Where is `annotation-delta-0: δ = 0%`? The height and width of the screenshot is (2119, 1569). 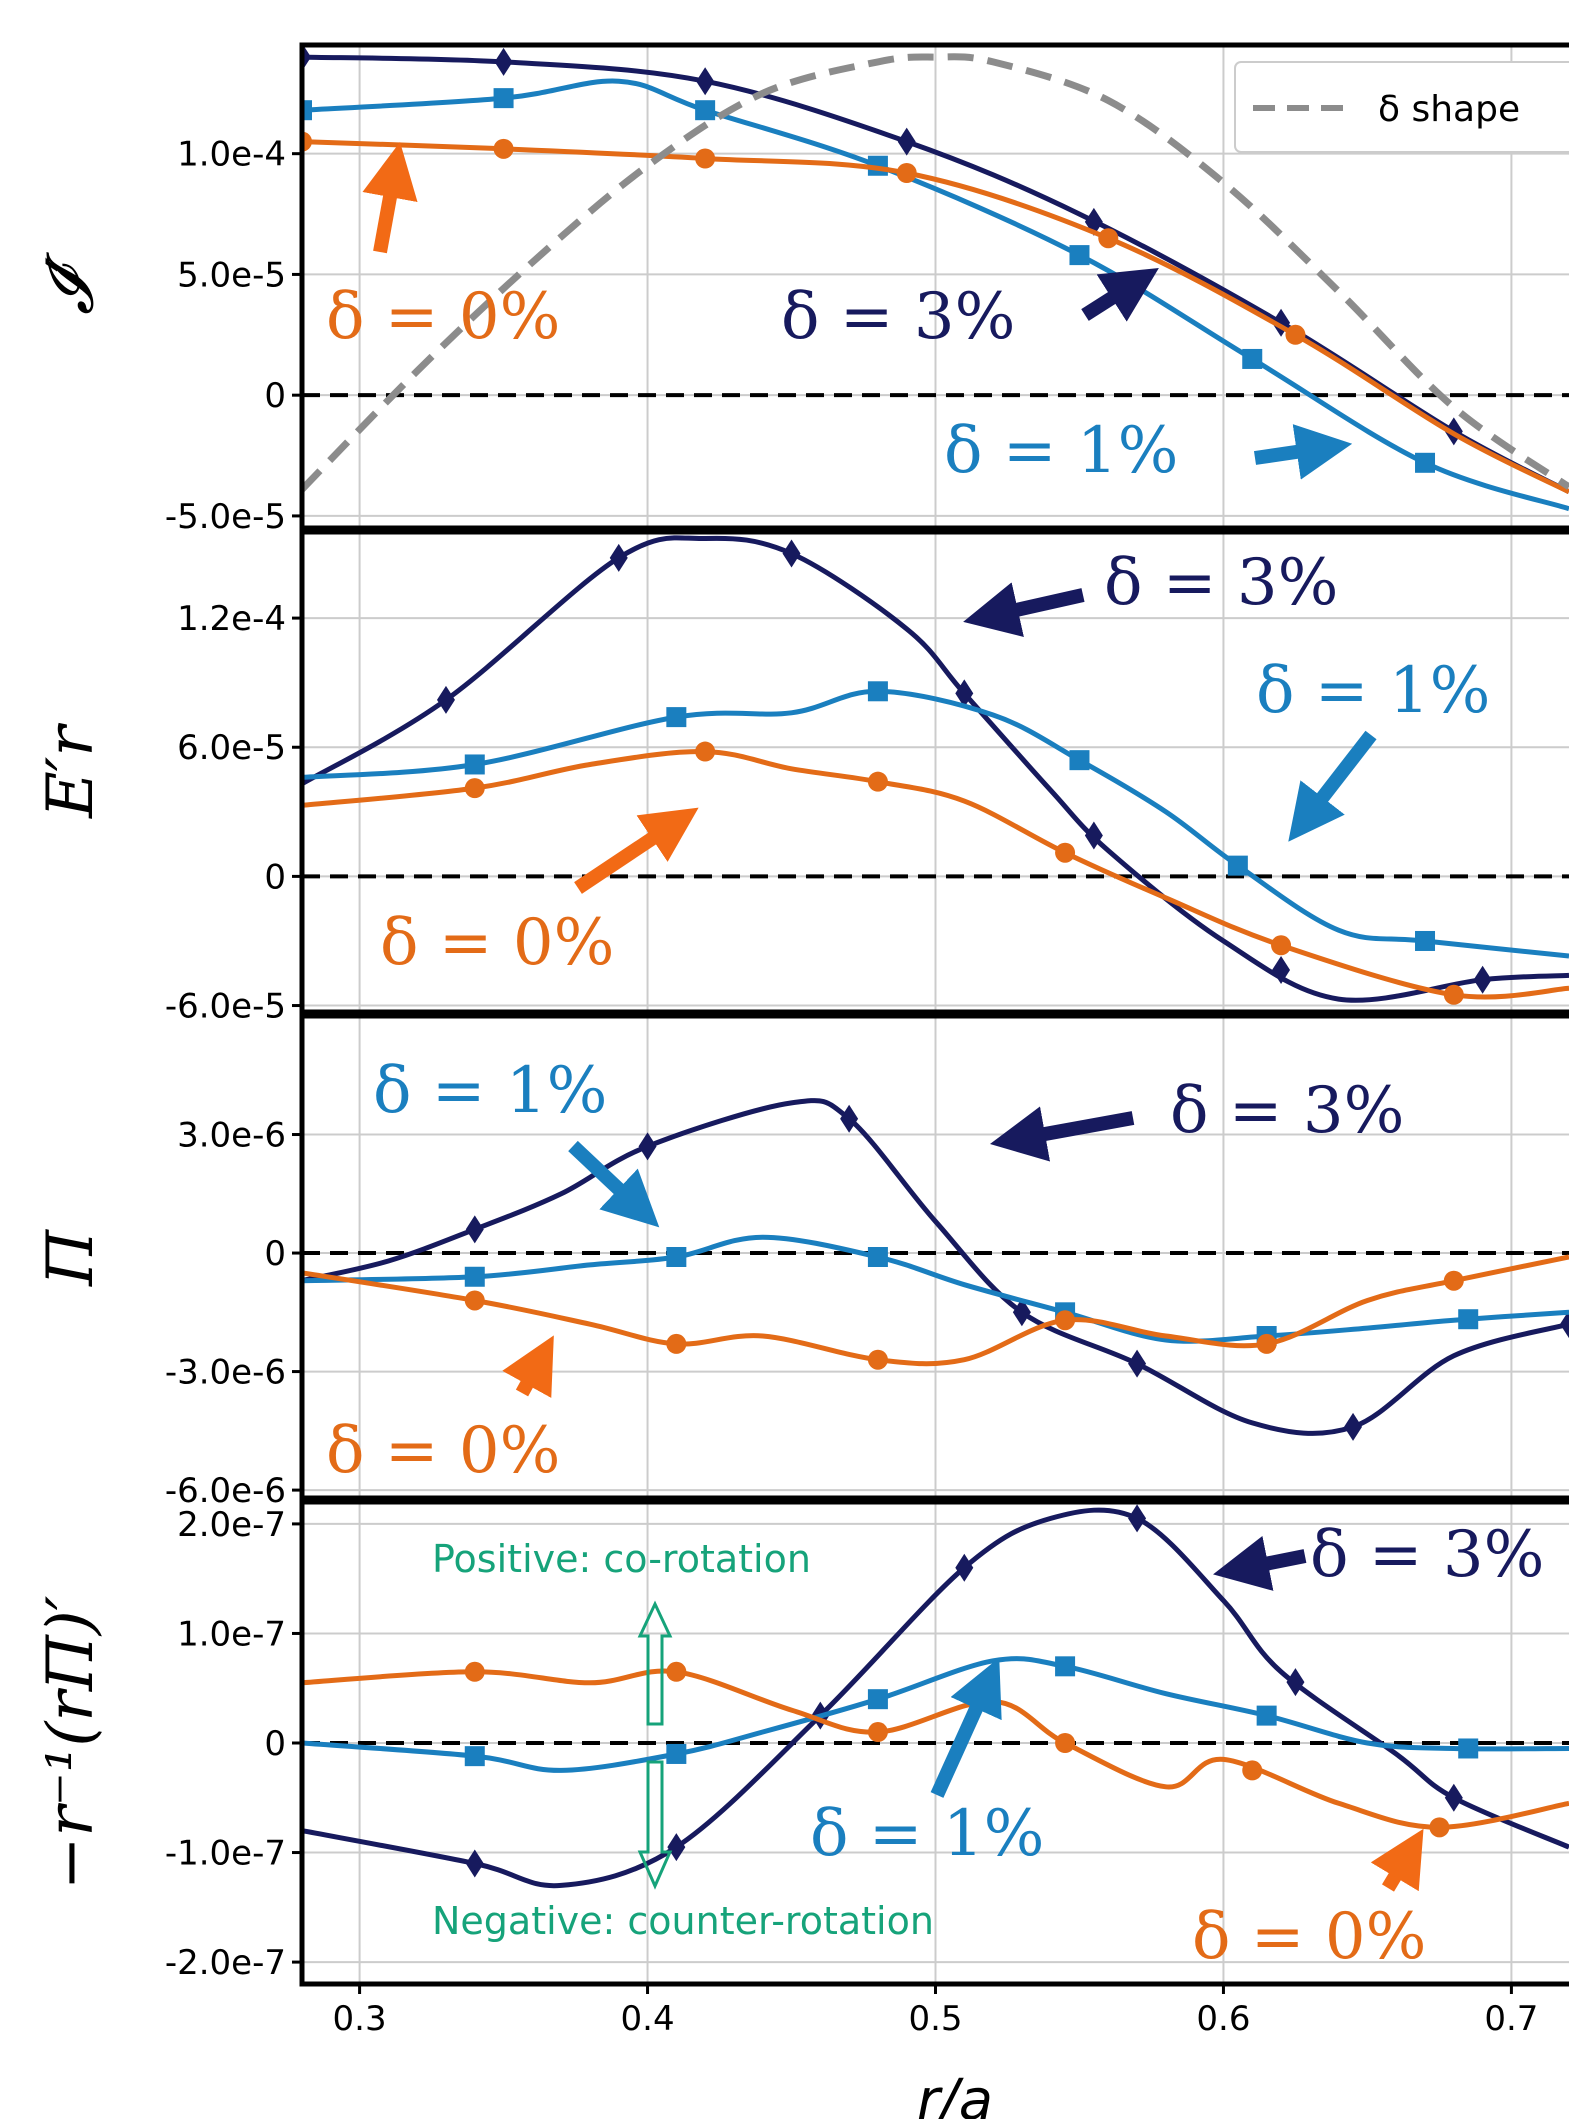
annotation-delta-0: δ = 0% is located at coordinates (497, 943).